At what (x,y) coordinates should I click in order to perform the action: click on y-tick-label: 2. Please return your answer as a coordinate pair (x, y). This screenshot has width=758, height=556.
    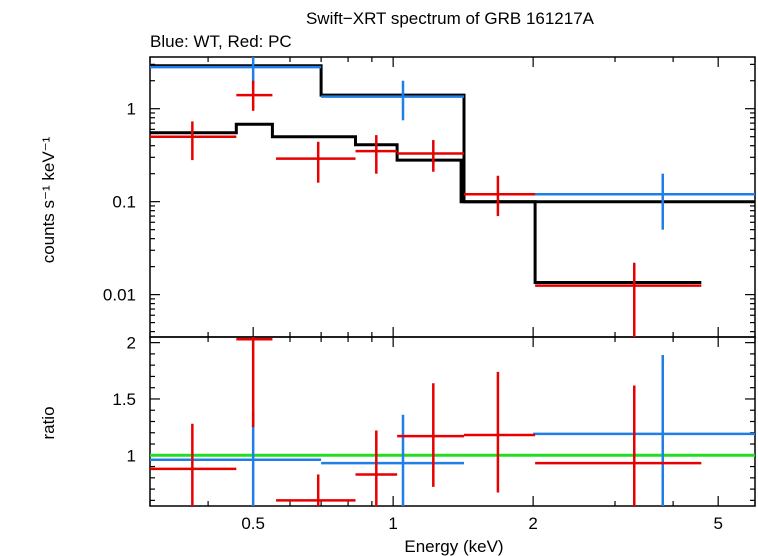
    Looking at the image, I should click on (131, 343).